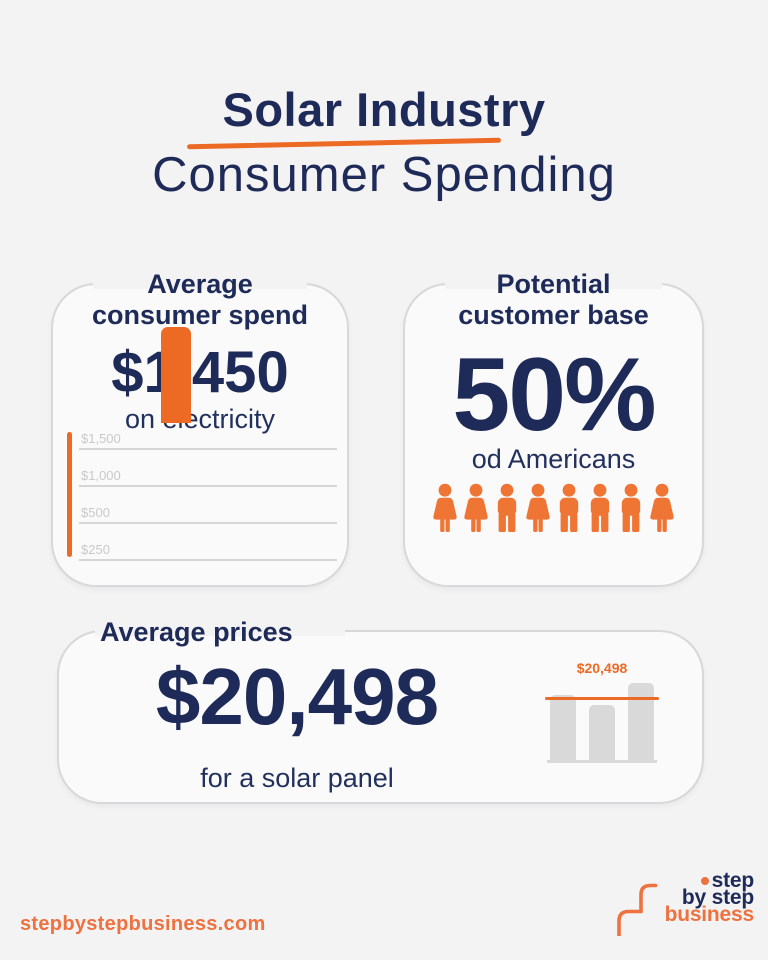 The height and width of the screenshot is (960, 768). I want to click on logo-line1-label: step, so click(733, 880).